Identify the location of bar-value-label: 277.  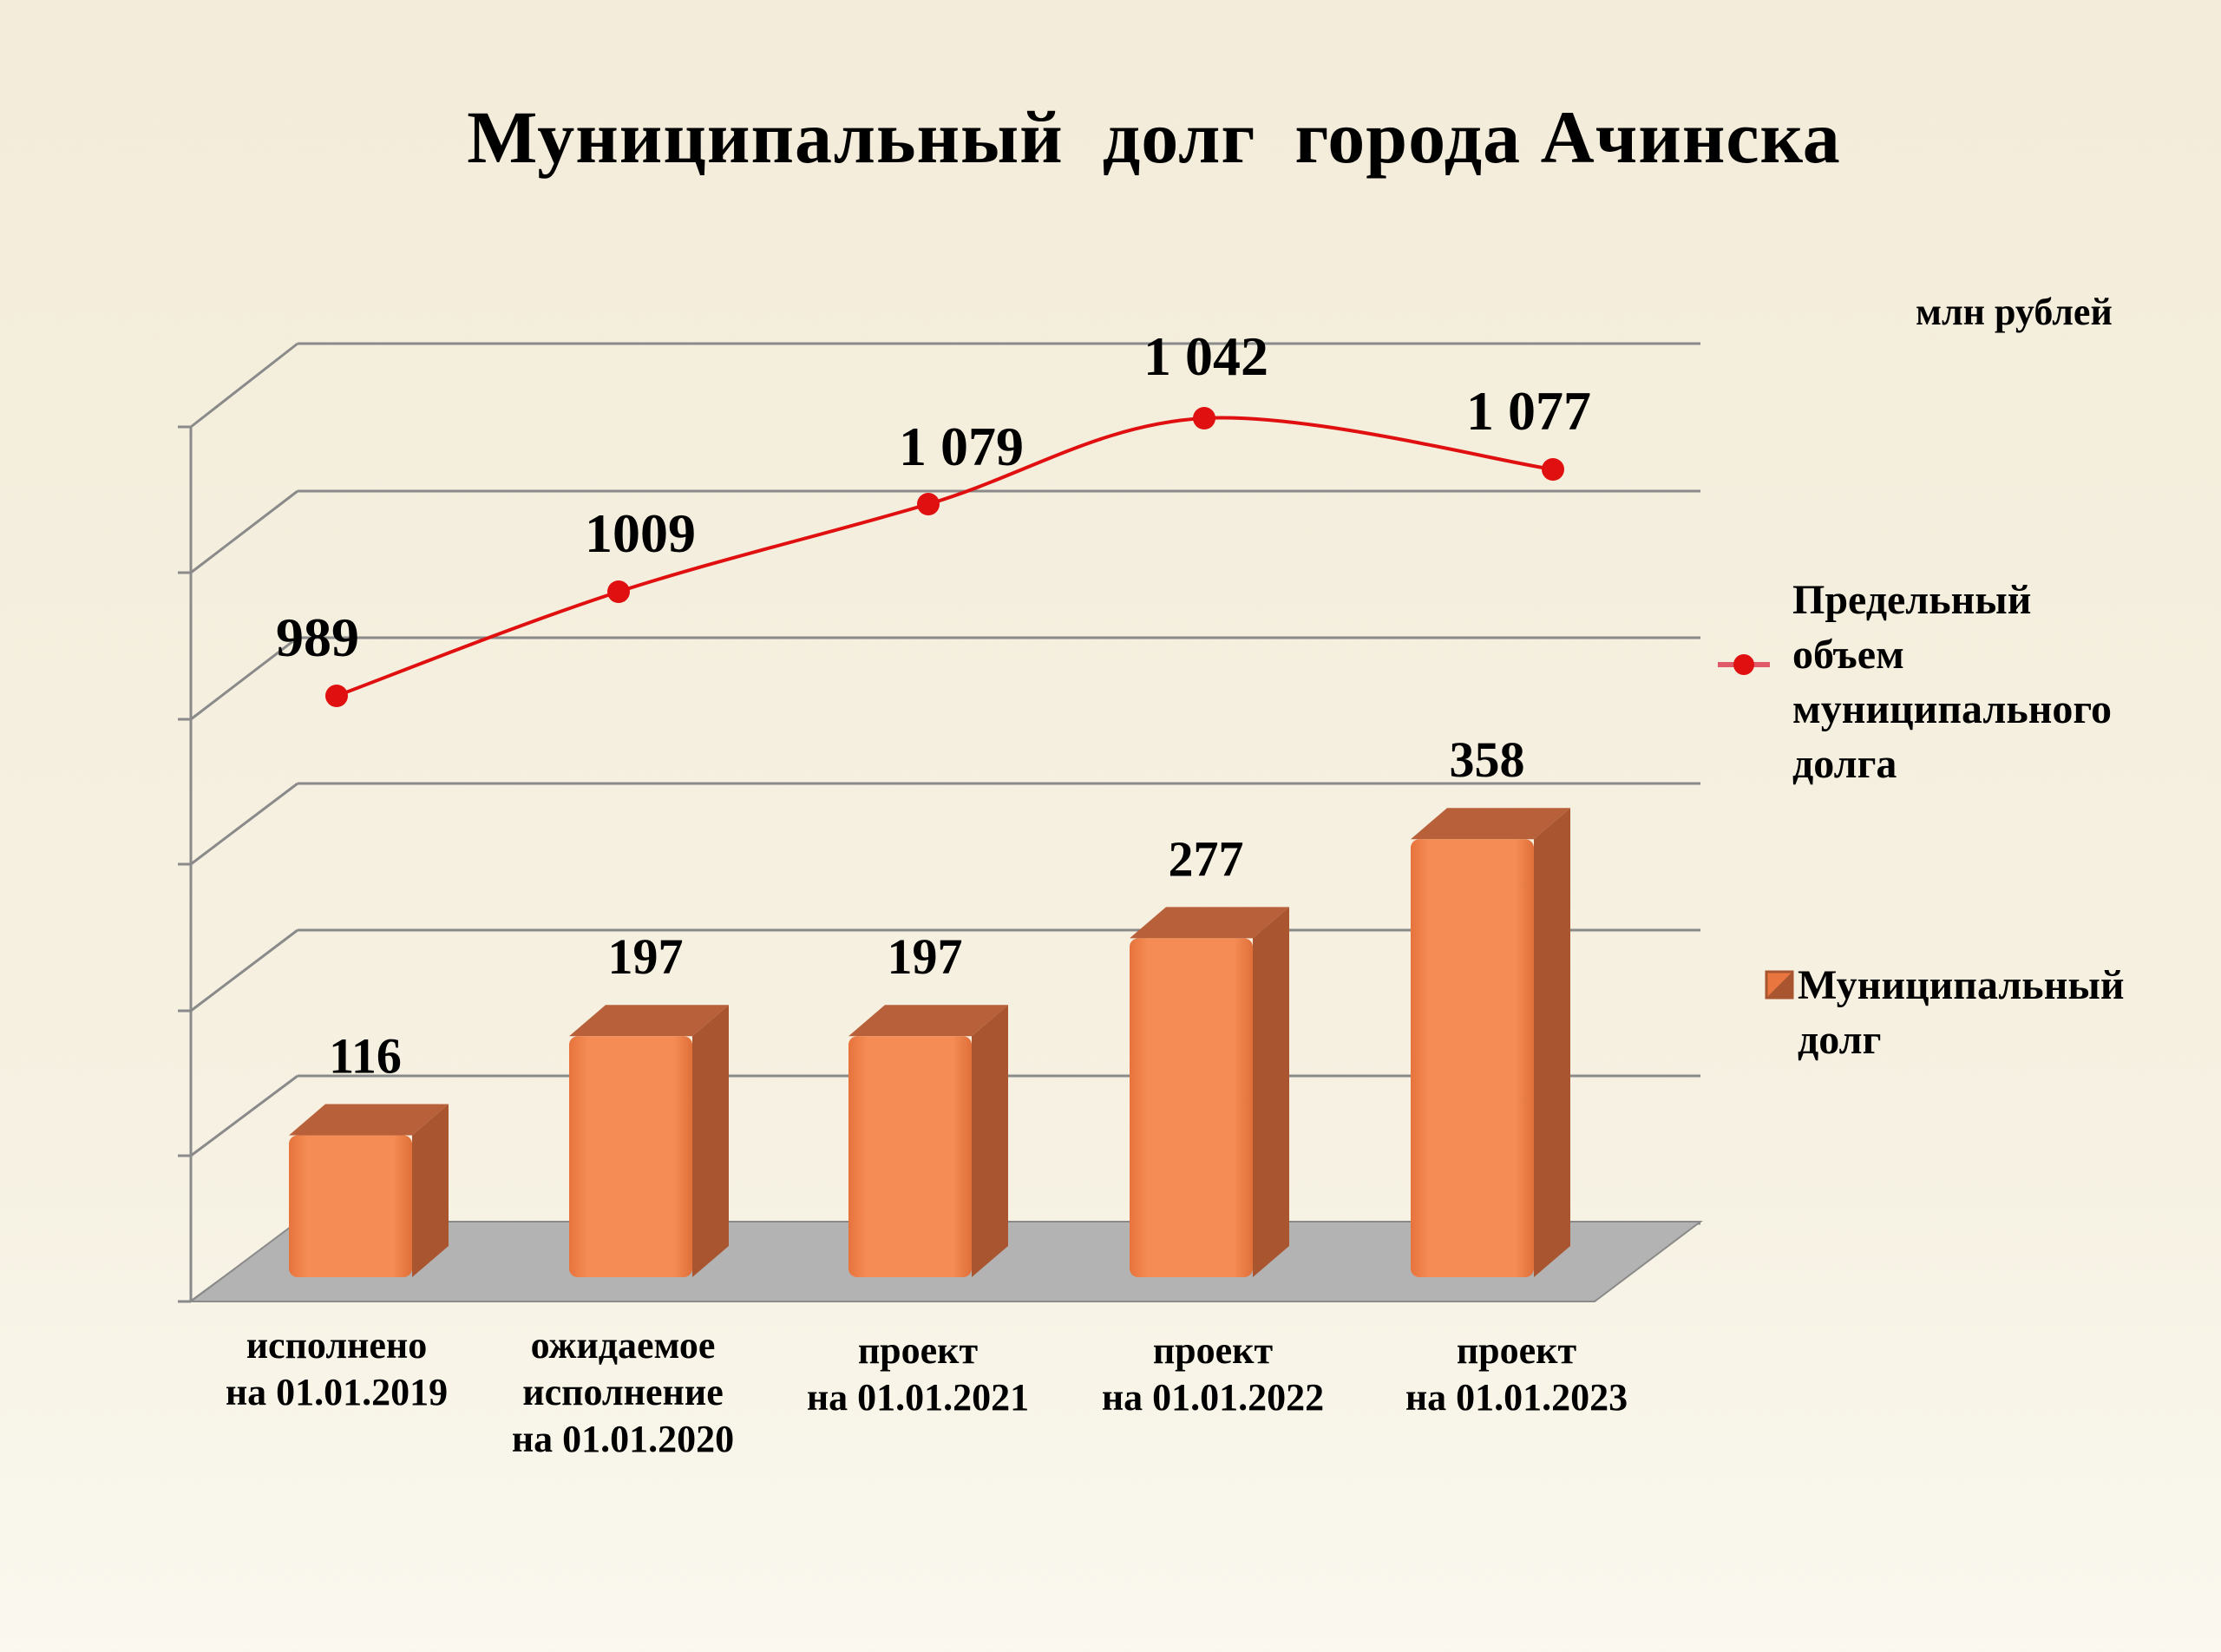
(1206, 859).